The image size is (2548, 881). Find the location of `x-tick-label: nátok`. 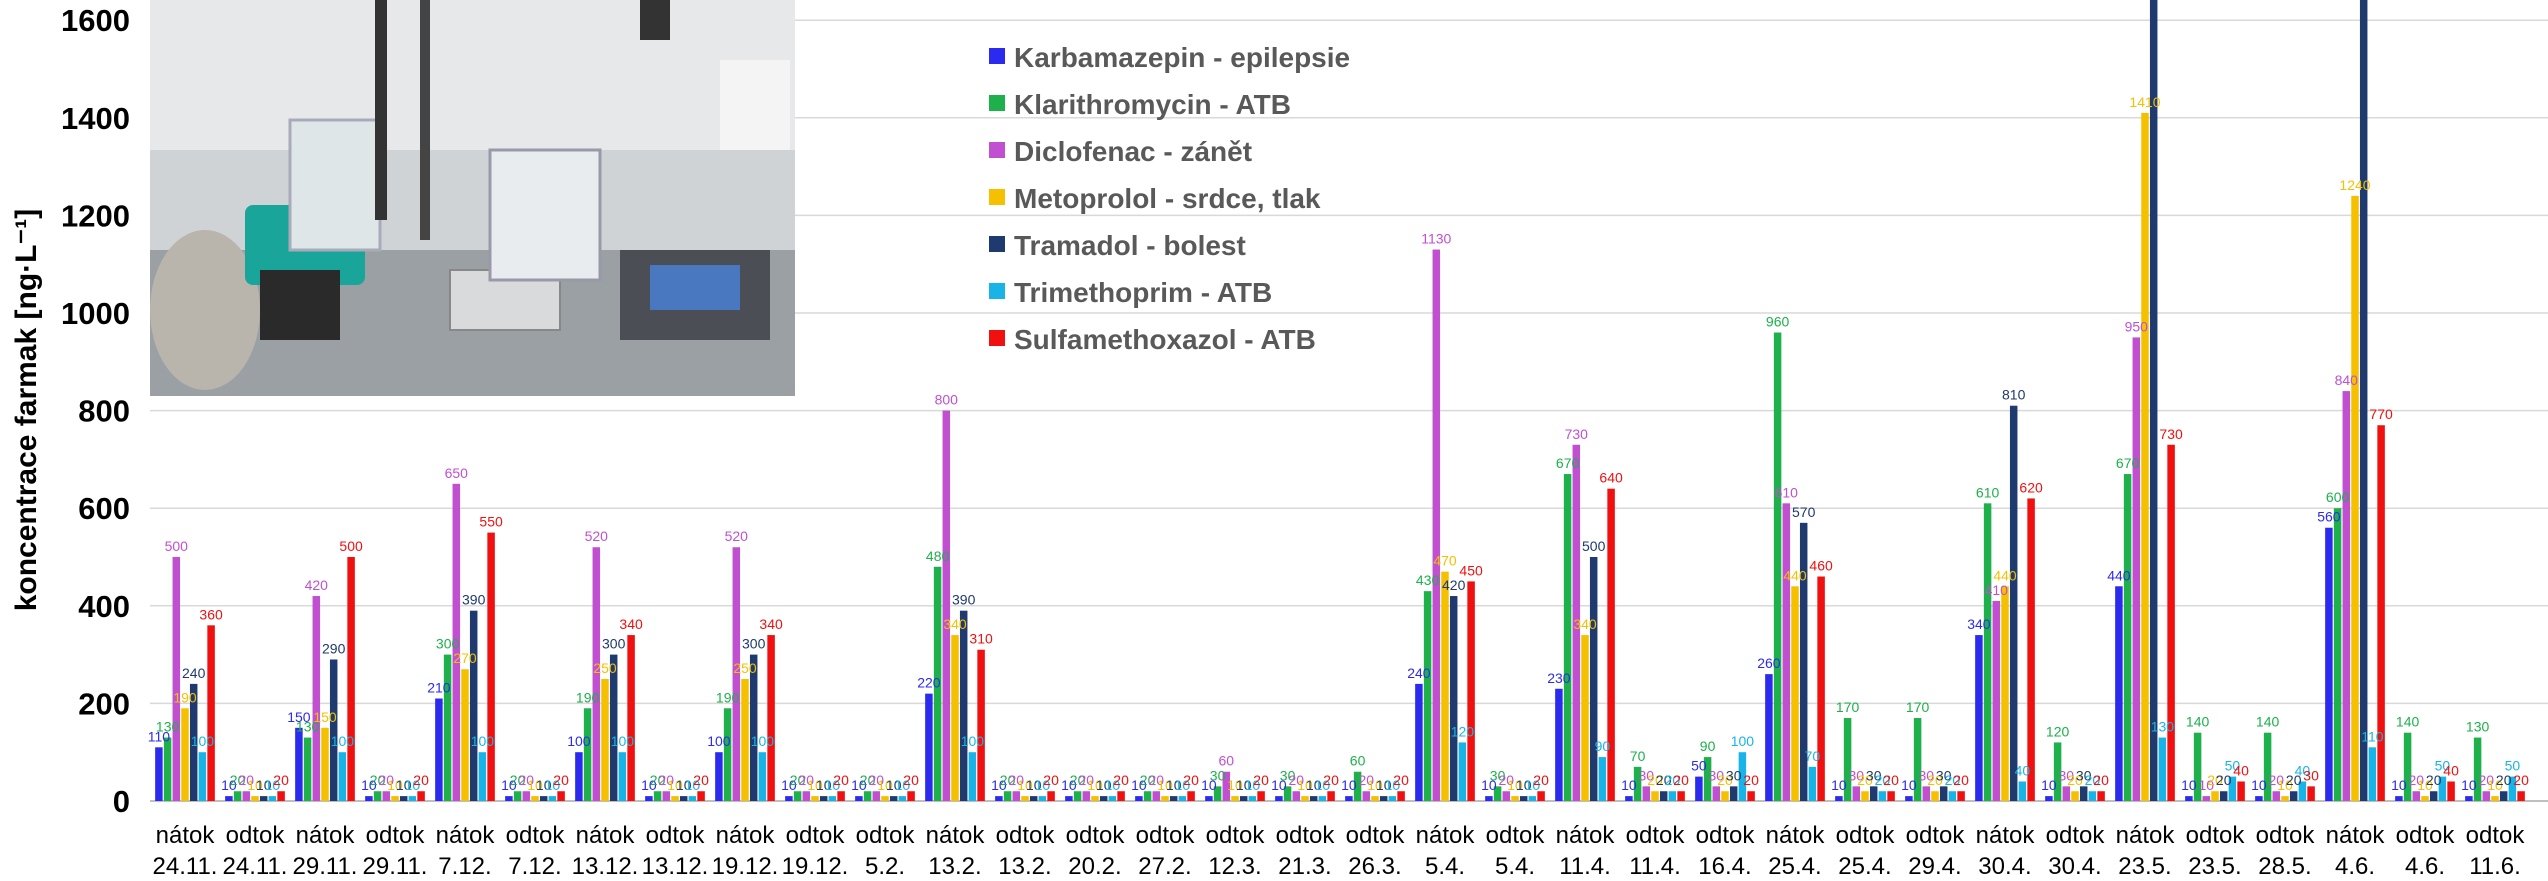

x-tick-label: nátok is located at coordinates (186, 835).